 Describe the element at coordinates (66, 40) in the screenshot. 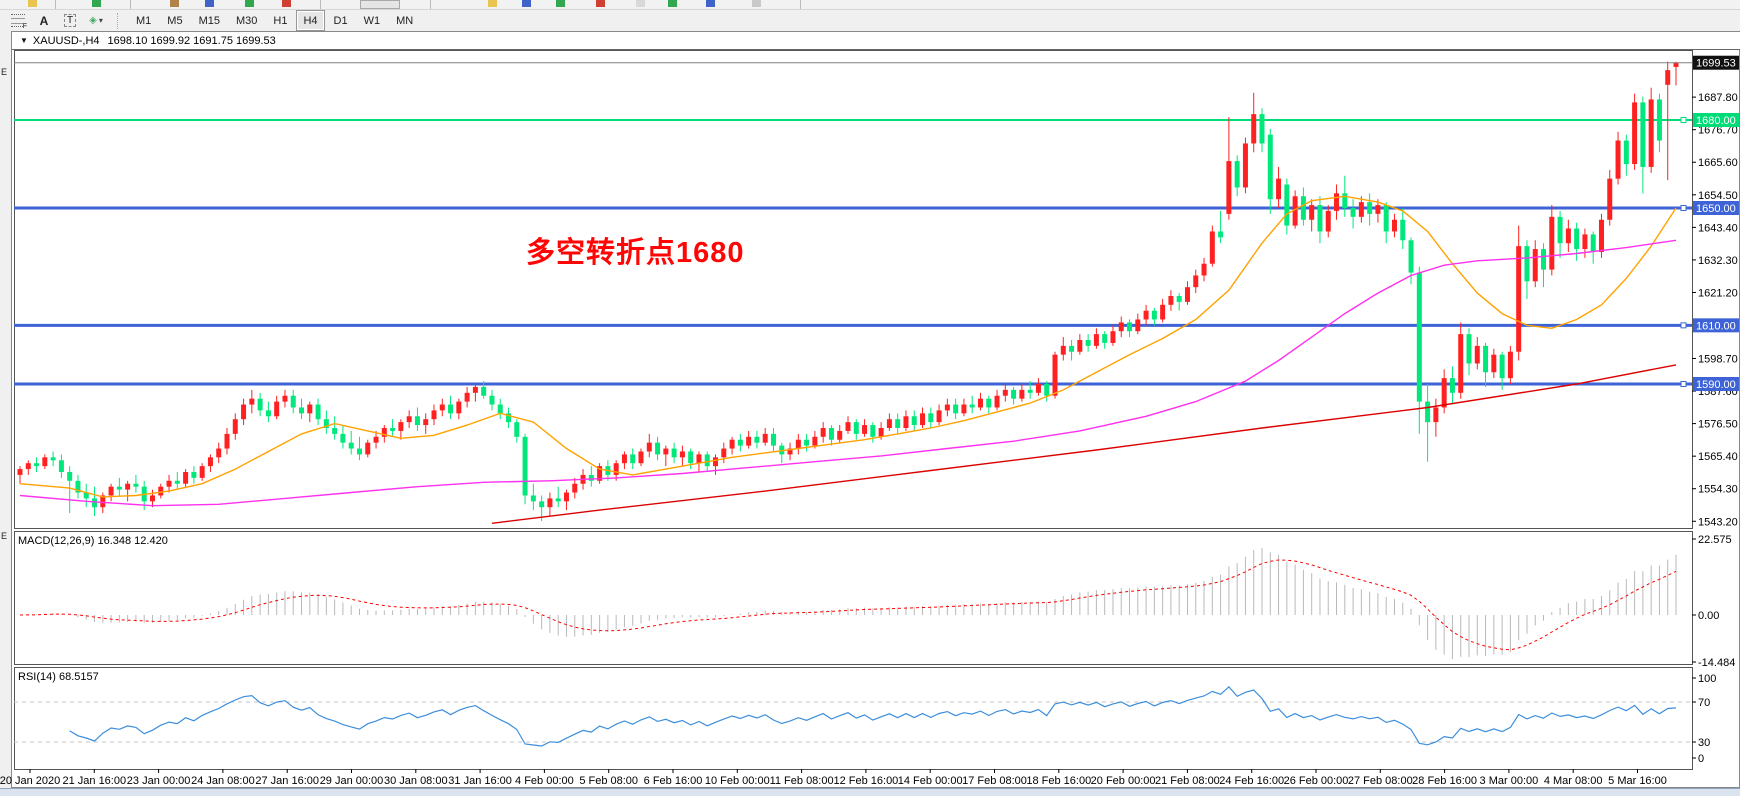

I see `symbol-timeframe-title: XAUUSD-,H4` at that location.